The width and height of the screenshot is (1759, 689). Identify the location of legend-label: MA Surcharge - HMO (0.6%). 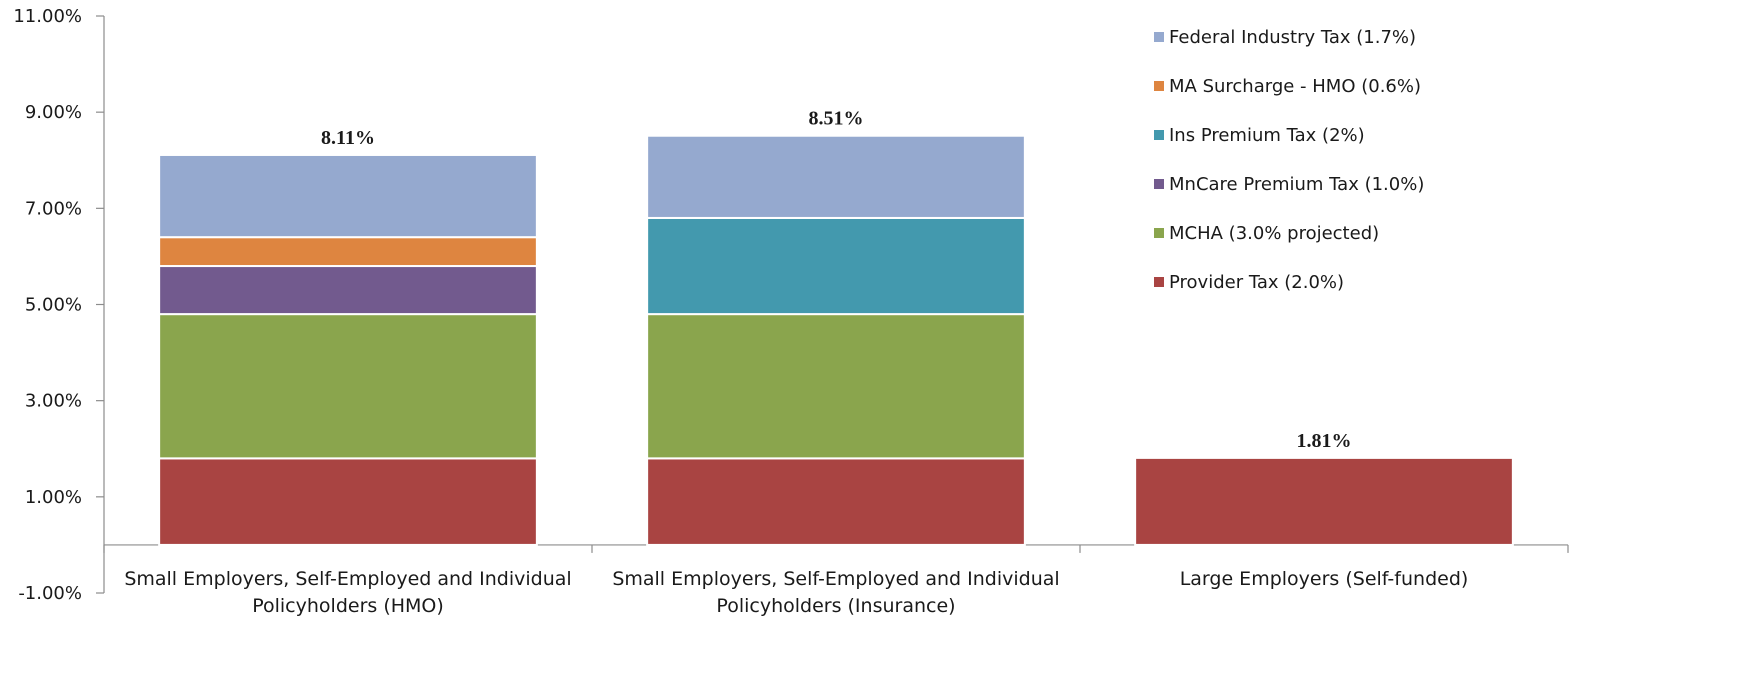
(1295, 86).